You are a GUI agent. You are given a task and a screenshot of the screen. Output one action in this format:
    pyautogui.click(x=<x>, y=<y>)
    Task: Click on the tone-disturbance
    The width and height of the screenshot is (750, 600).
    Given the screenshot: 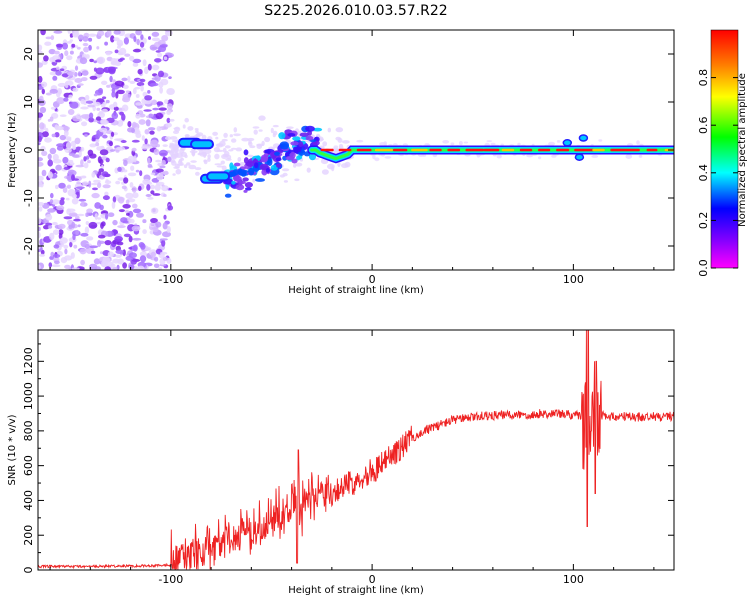 What is the action you would take?
    pyautogui.click(x=579, y=157)
    